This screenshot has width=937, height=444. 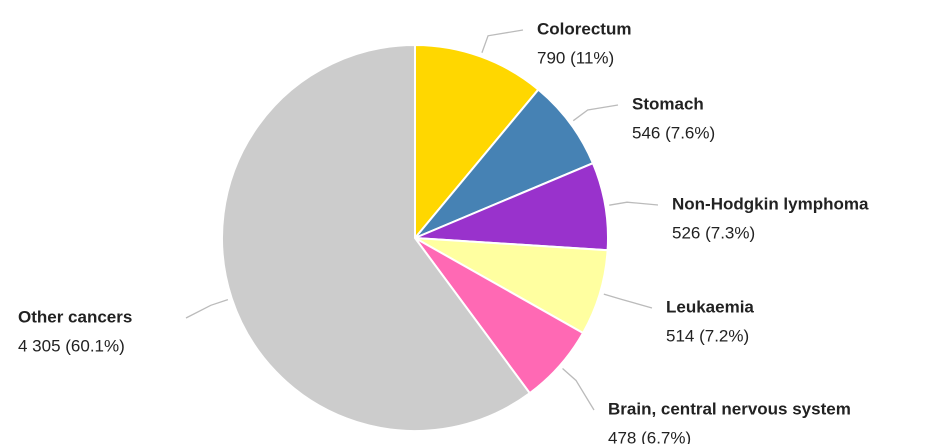 What do you see at coordinates (584, 28) in the screenshot?
I see `slice-label: Colorectum` at bounding box center [584, 28].